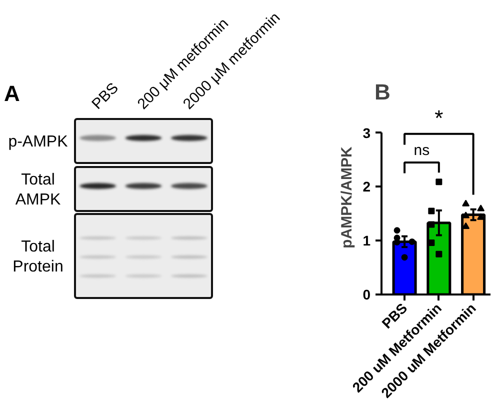 The height and width of the screenshot is (418, 498). What do you see at coordinates (366, 186) in the screenshot?
I see `y-tick-label: 2` at bounding box center [366, 186].